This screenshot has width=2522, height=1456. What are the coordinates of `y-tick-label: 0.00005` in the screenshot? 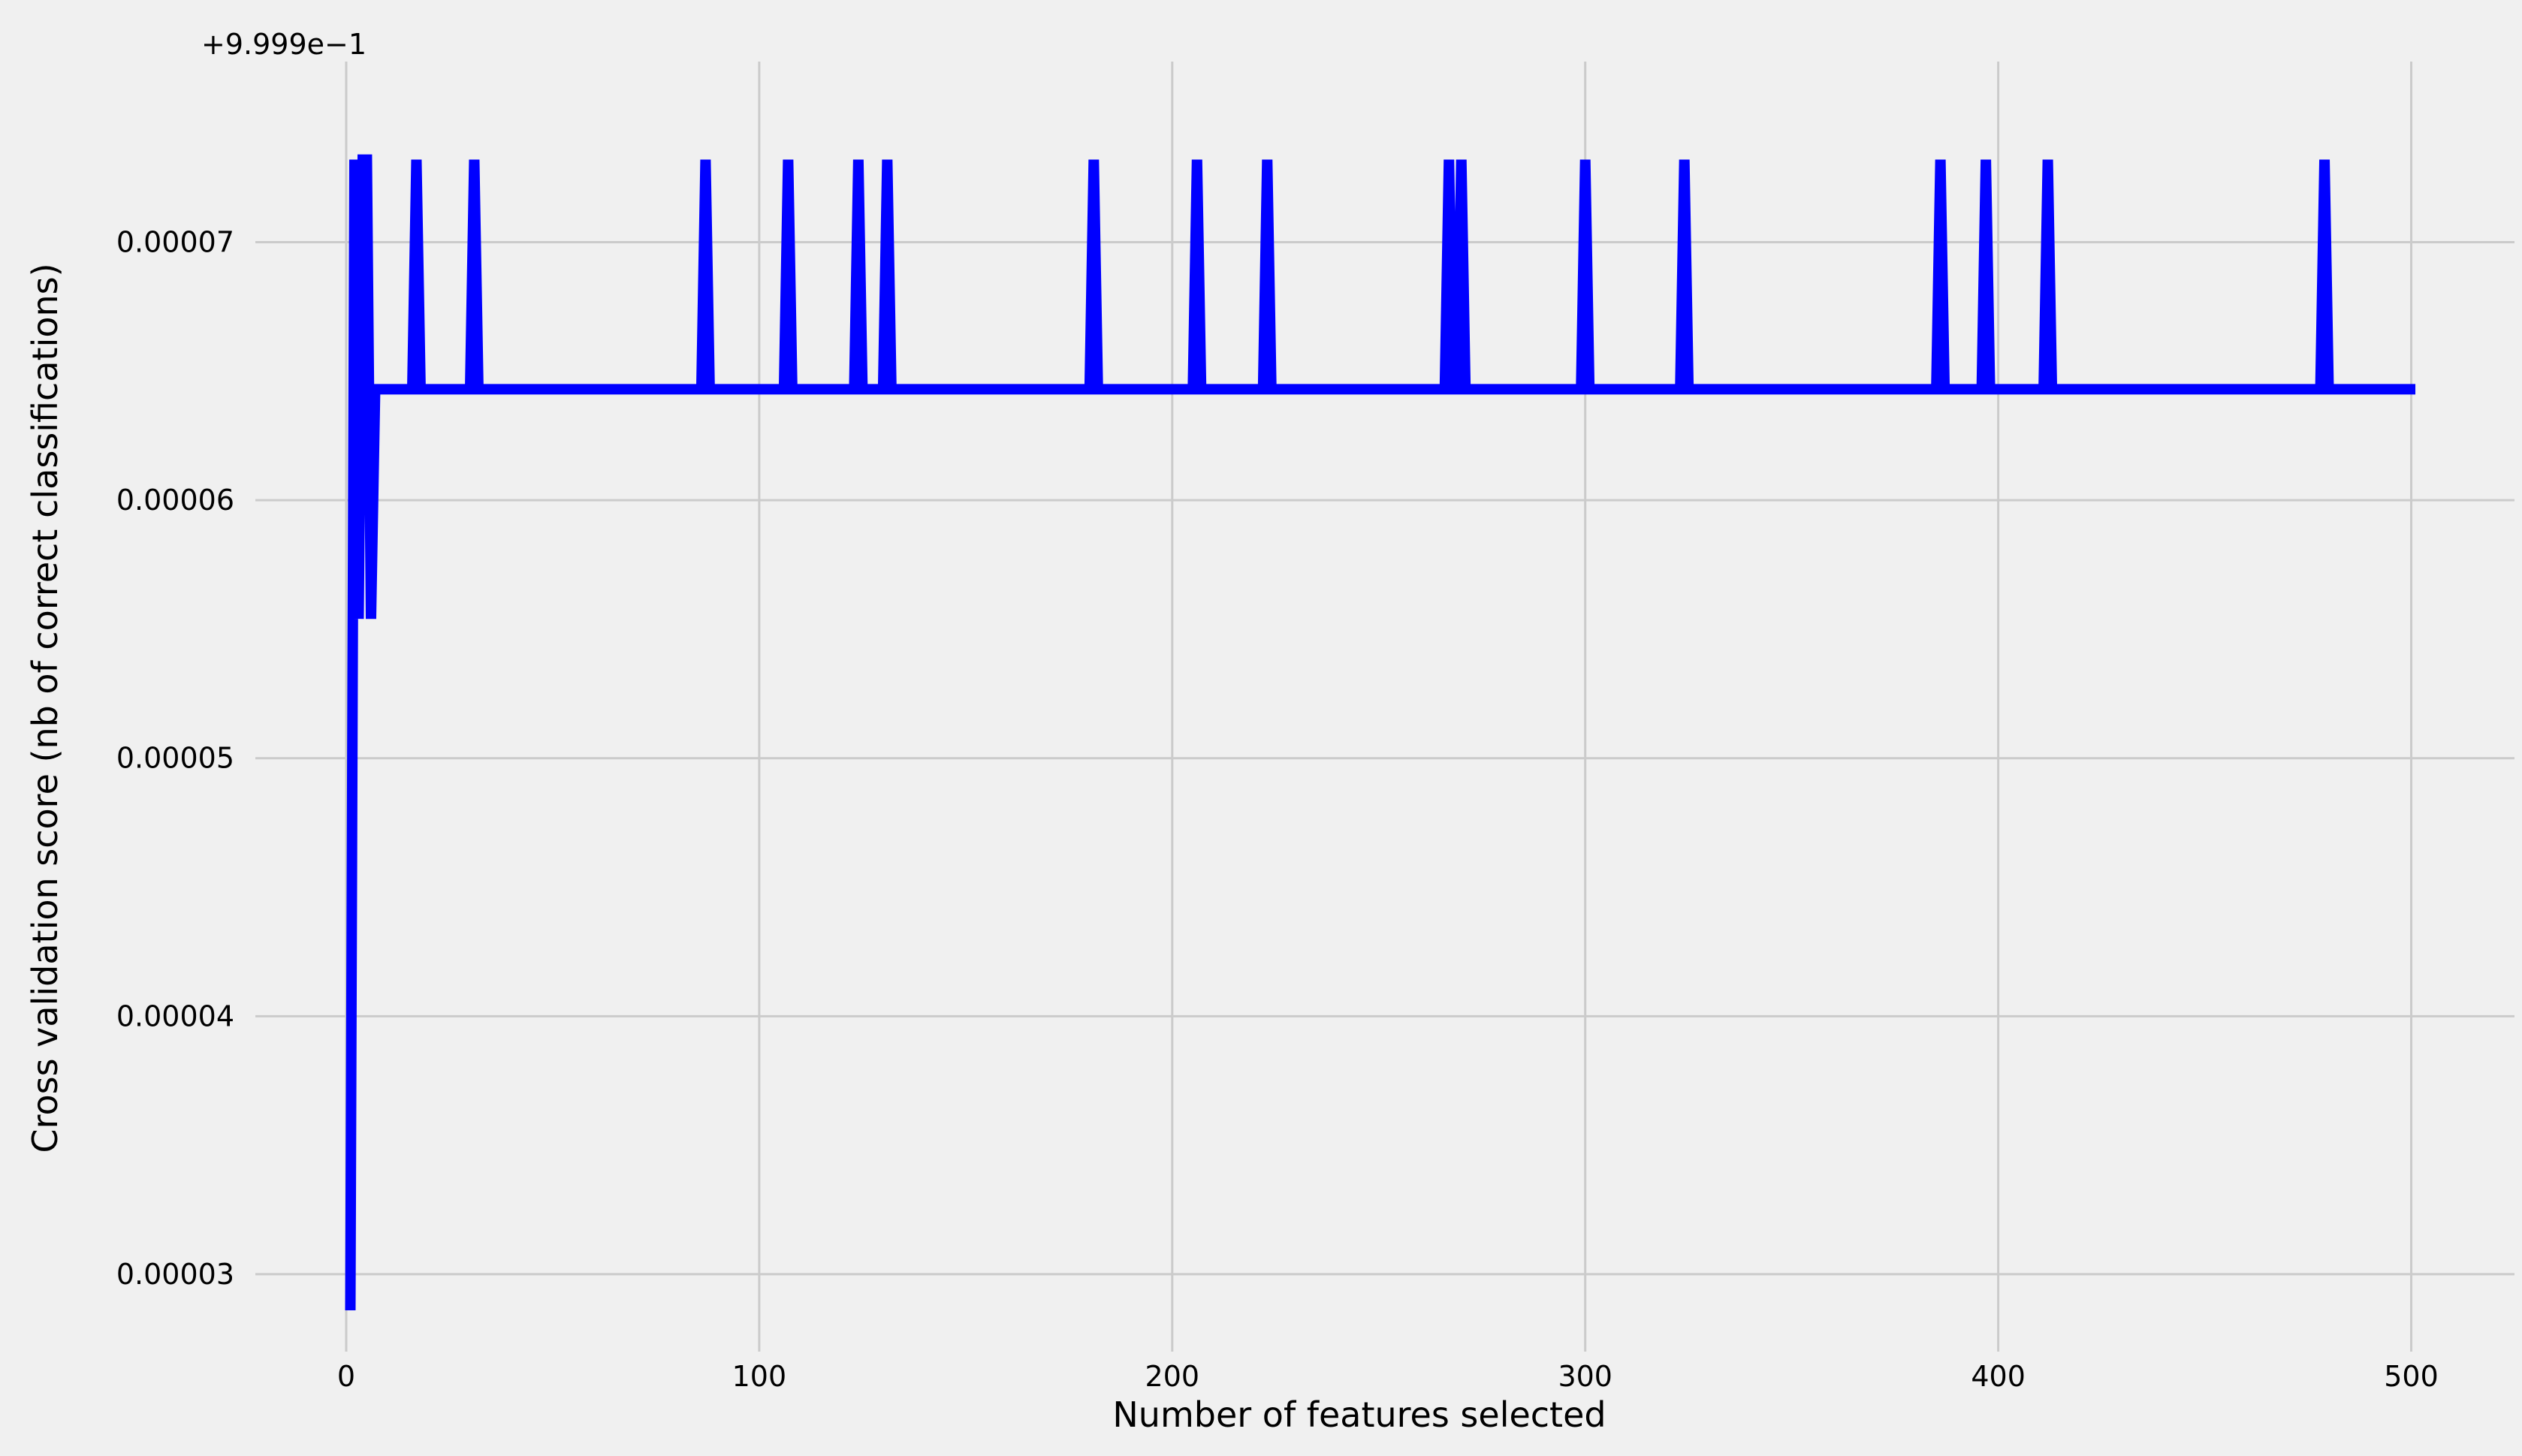 It's located at (175, 758).